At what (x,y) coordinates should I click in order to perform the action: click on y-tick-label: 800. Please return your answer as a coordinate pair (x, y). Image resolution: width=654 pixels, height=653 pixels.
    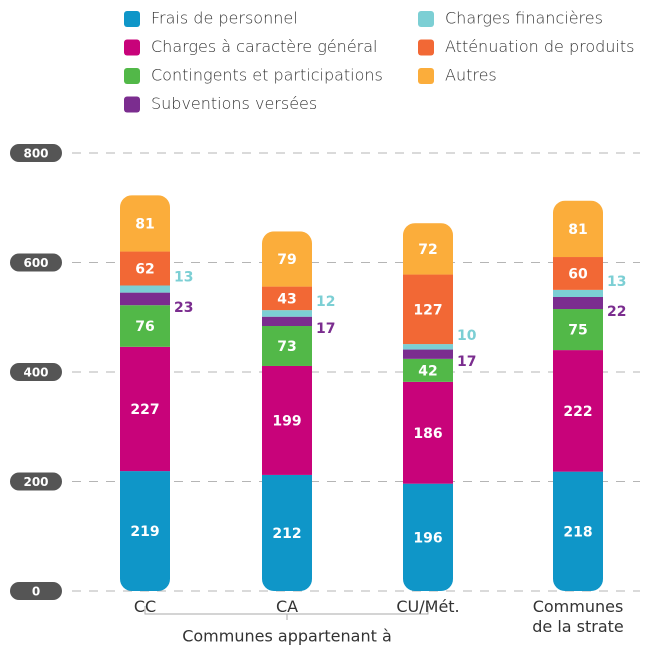
    Looking at the image, I should click on (35, 154).